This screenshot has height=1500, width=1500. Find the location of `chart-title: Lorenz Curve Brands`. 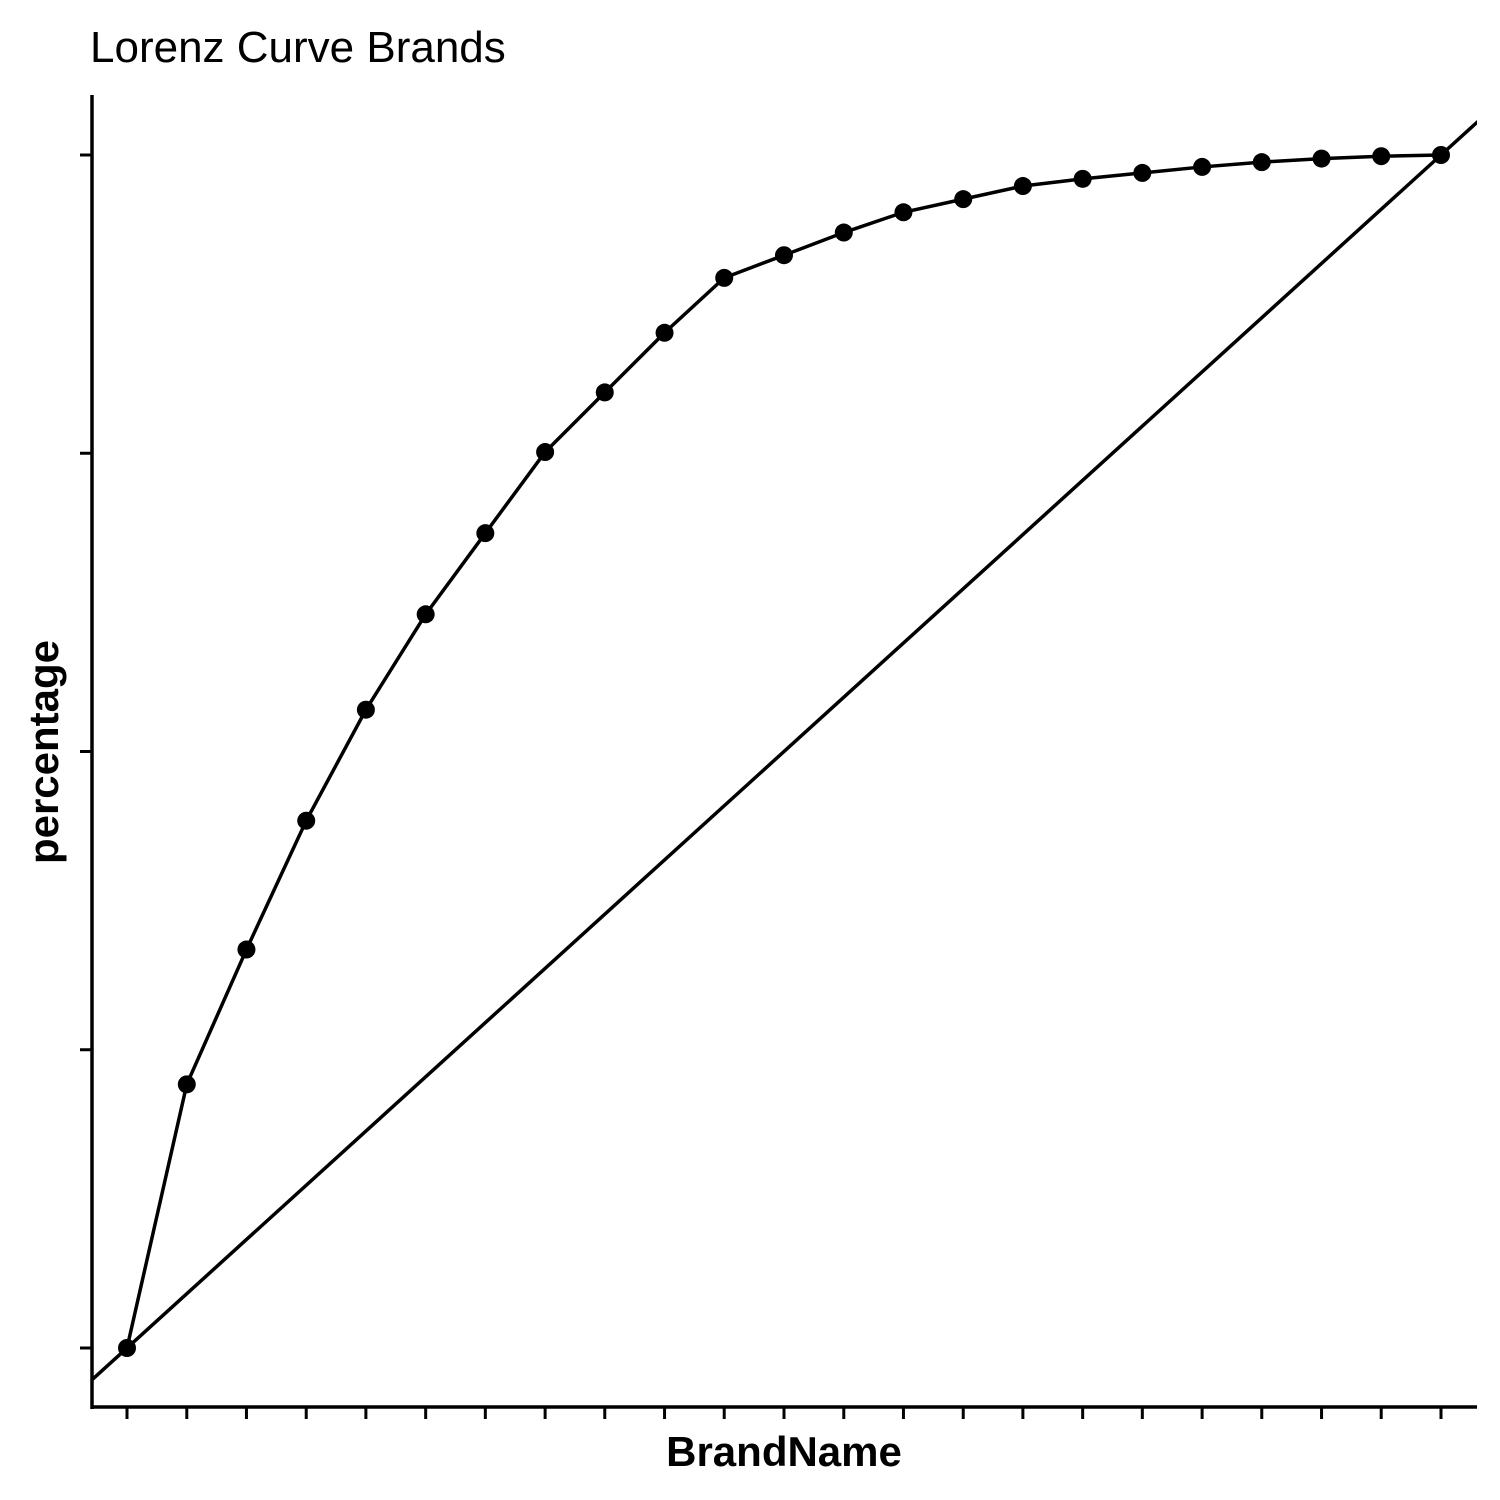

chart-title: Lorenz Curve Brands is located at coordinates (298, 47).